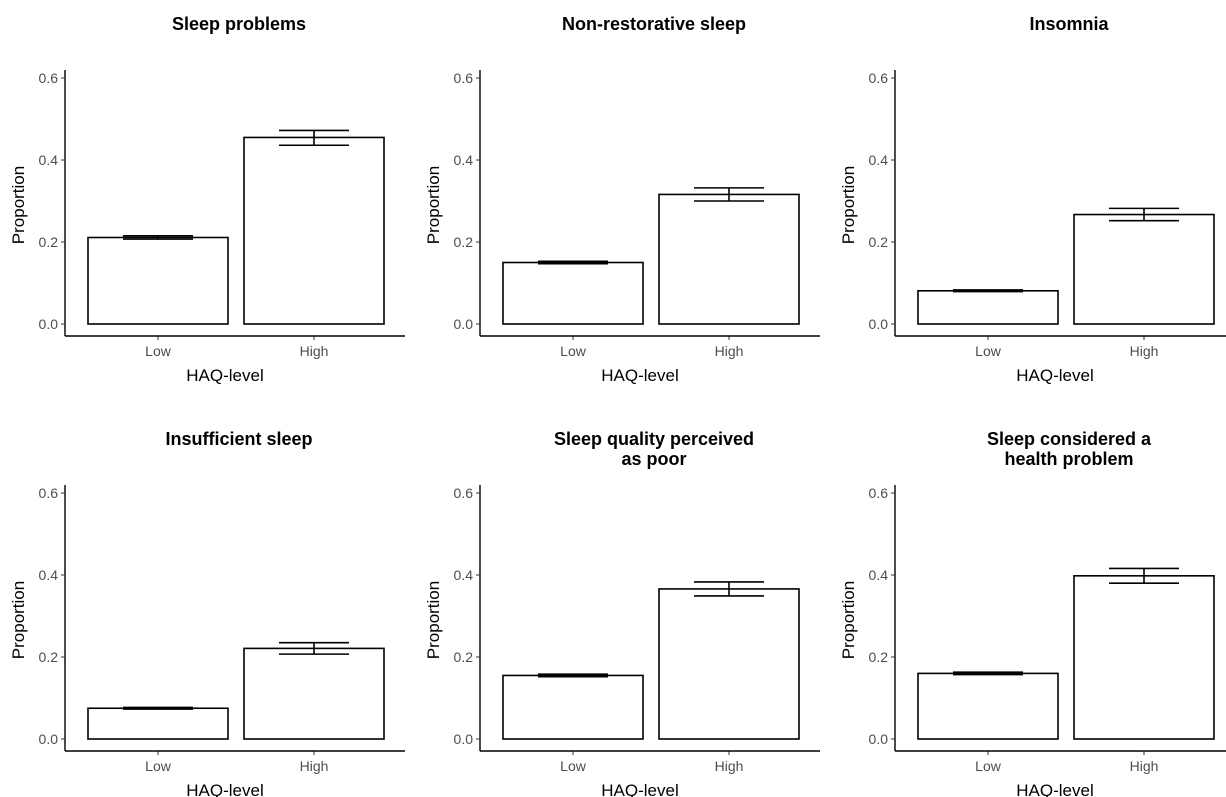 This screenshot has width=1226, height=797. Describe the element at coordinates (1069, 439) in the screenshot. I see `panel-title: Sleep considered a` at that location.